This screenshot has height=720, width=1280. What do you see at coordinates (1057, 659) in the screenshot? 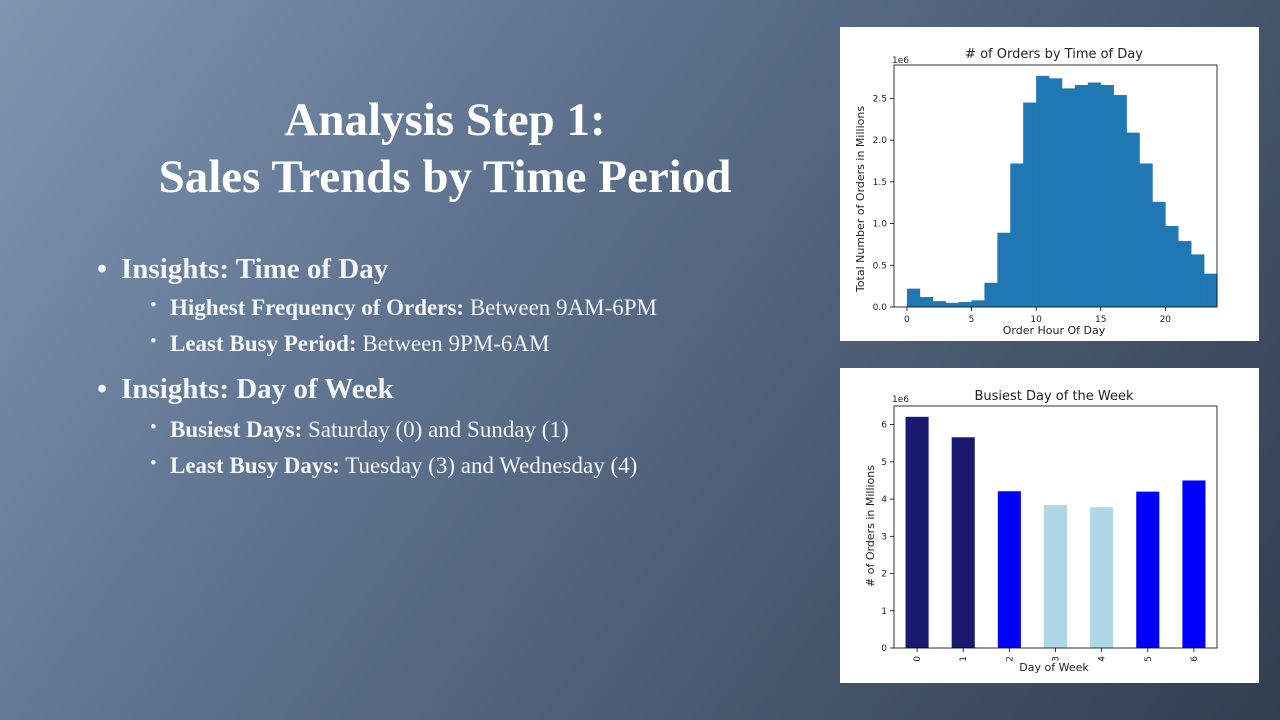
I see `x-tick-label: 3` at bounding box center [1057, 659].